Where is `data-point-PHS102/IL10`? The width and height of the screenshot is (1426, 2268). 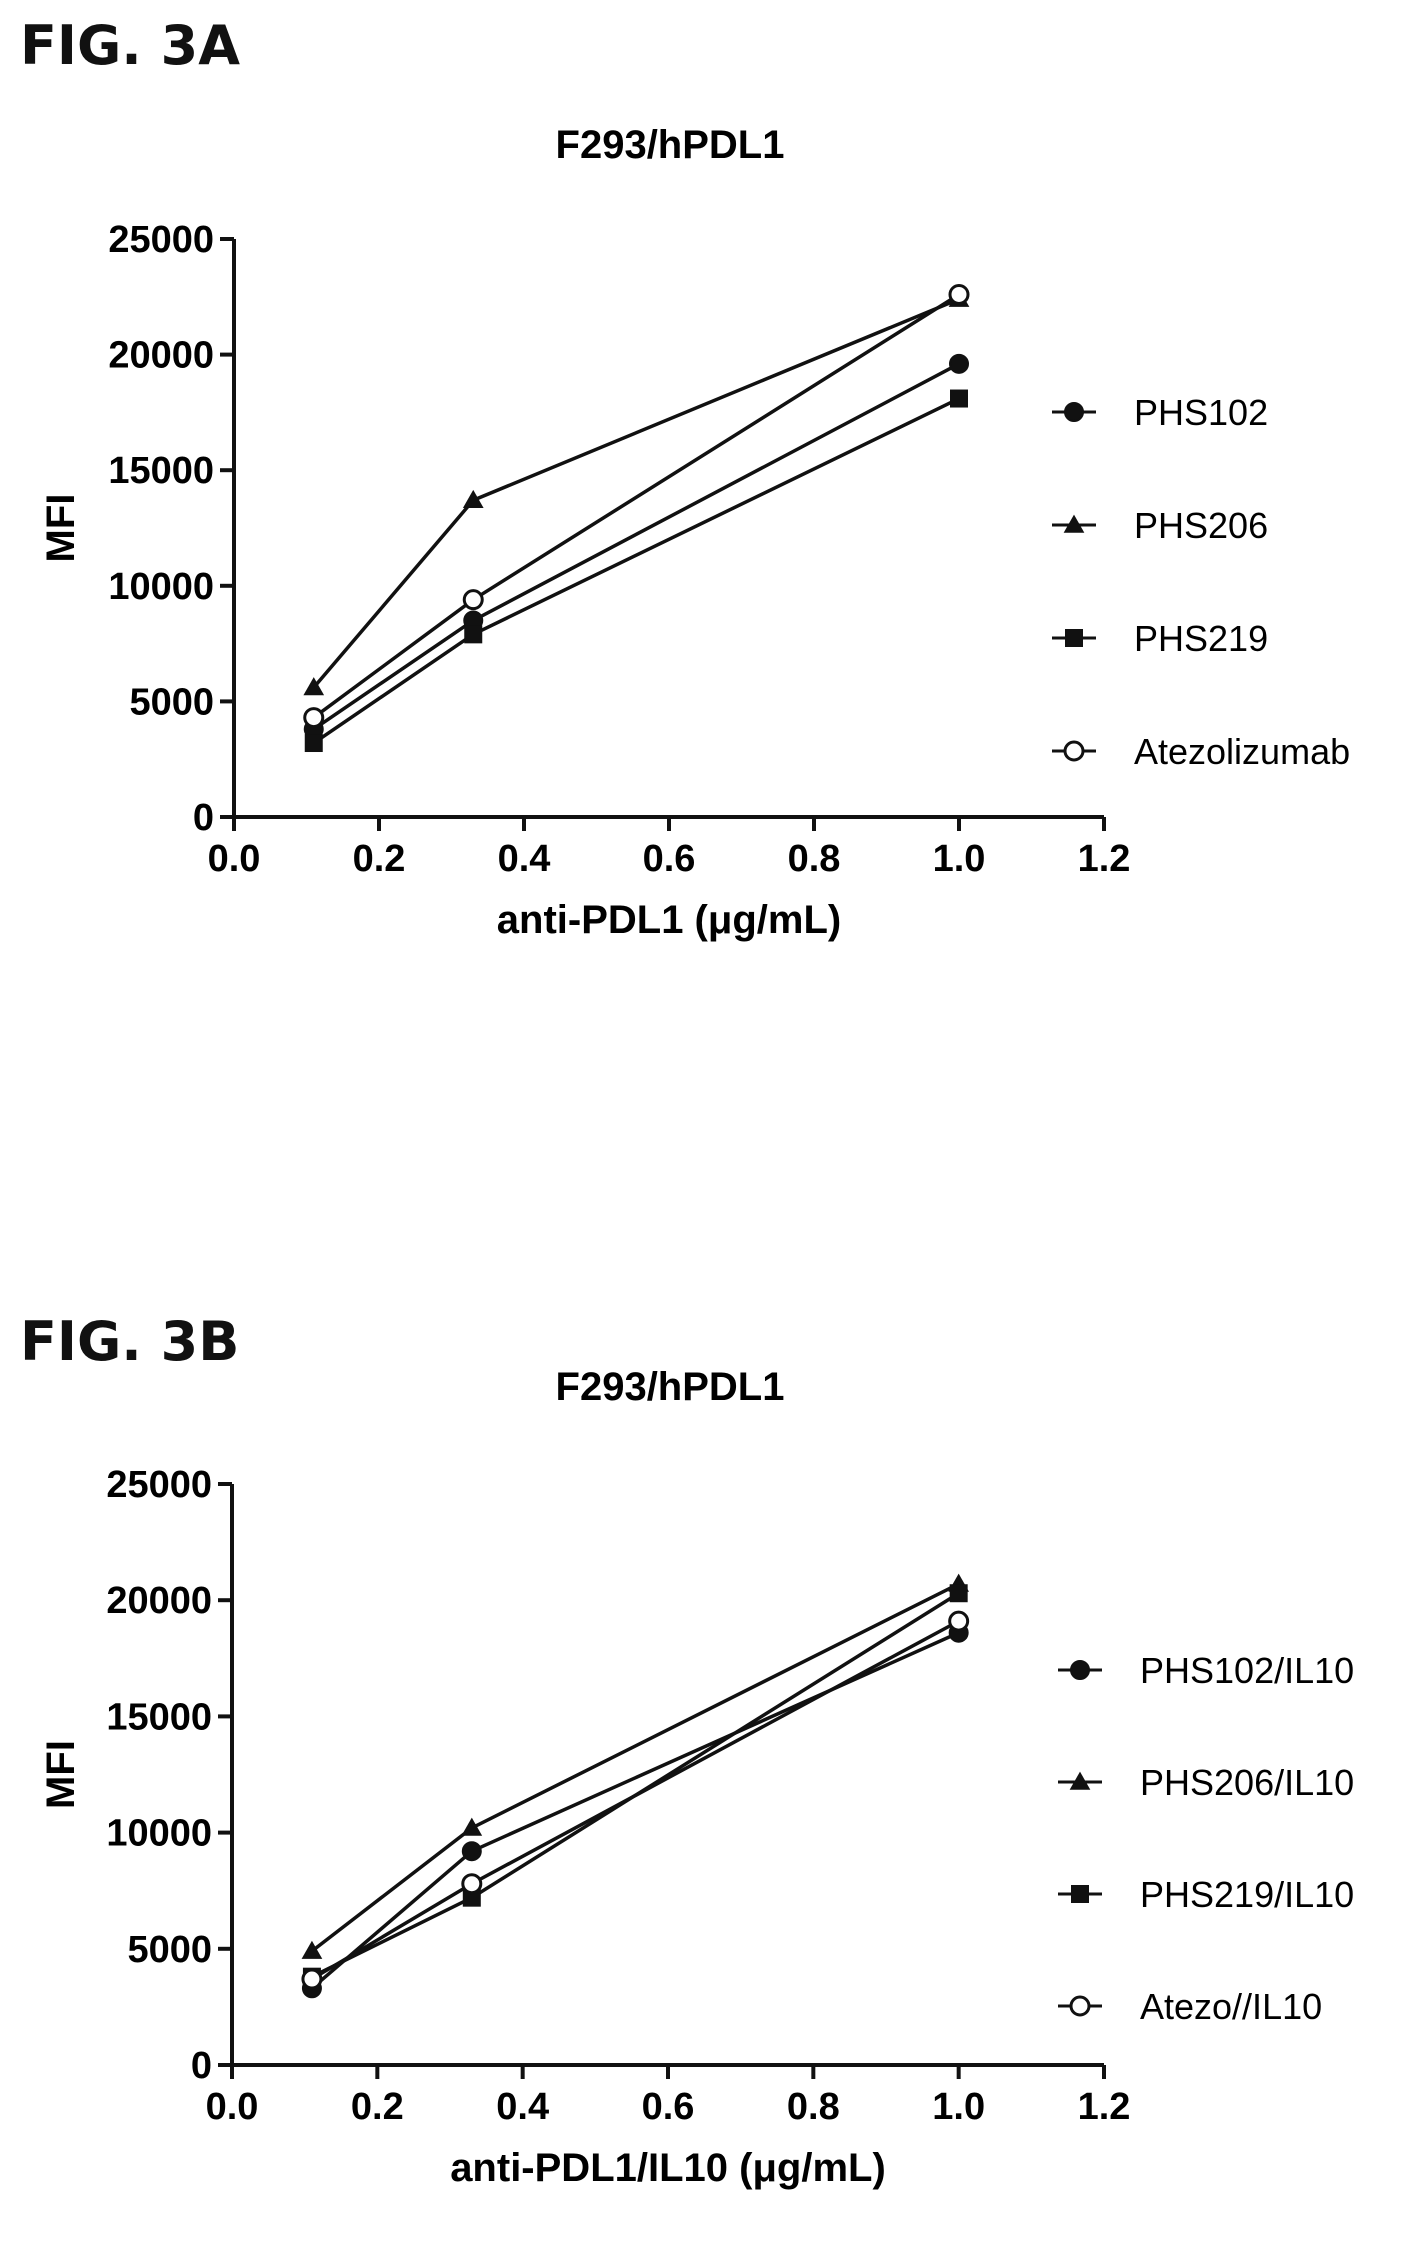
data-point-PHS102/IL10 is located at coordinates (471, 1851).